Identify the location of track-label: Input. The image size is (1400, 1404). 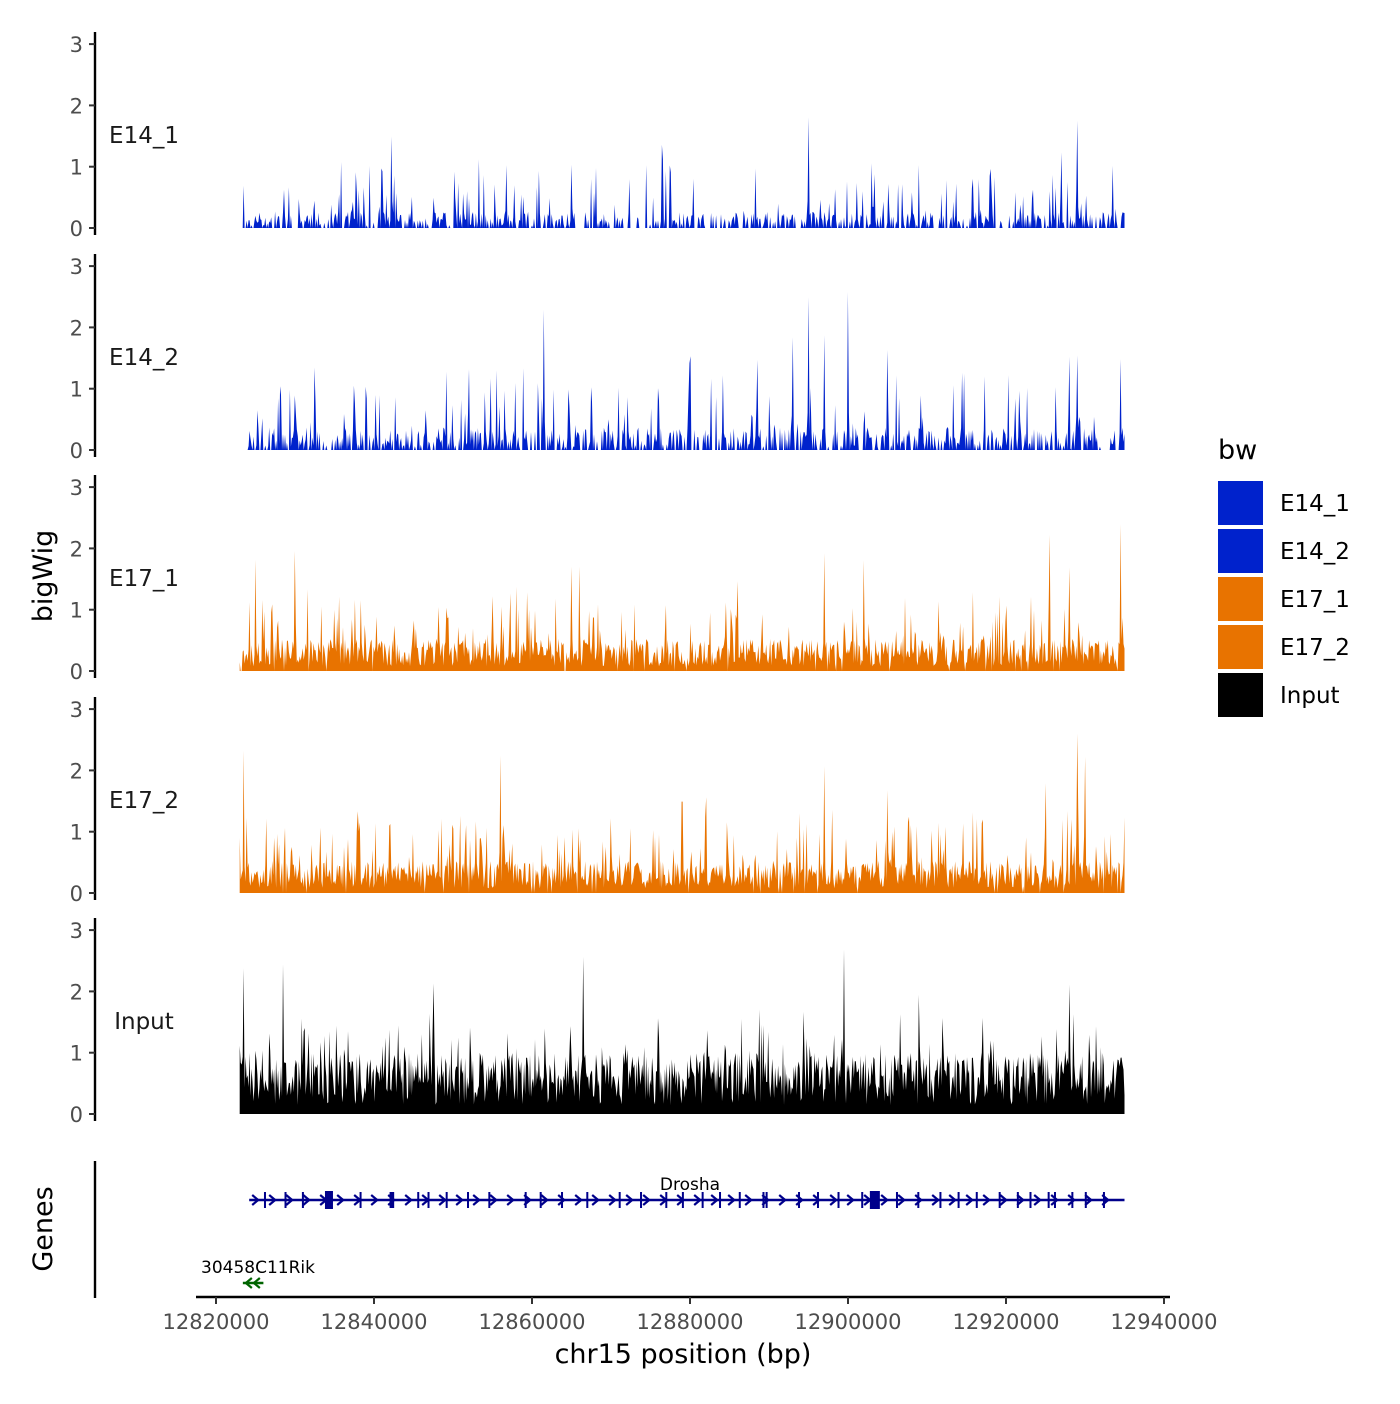
(144, 1022).